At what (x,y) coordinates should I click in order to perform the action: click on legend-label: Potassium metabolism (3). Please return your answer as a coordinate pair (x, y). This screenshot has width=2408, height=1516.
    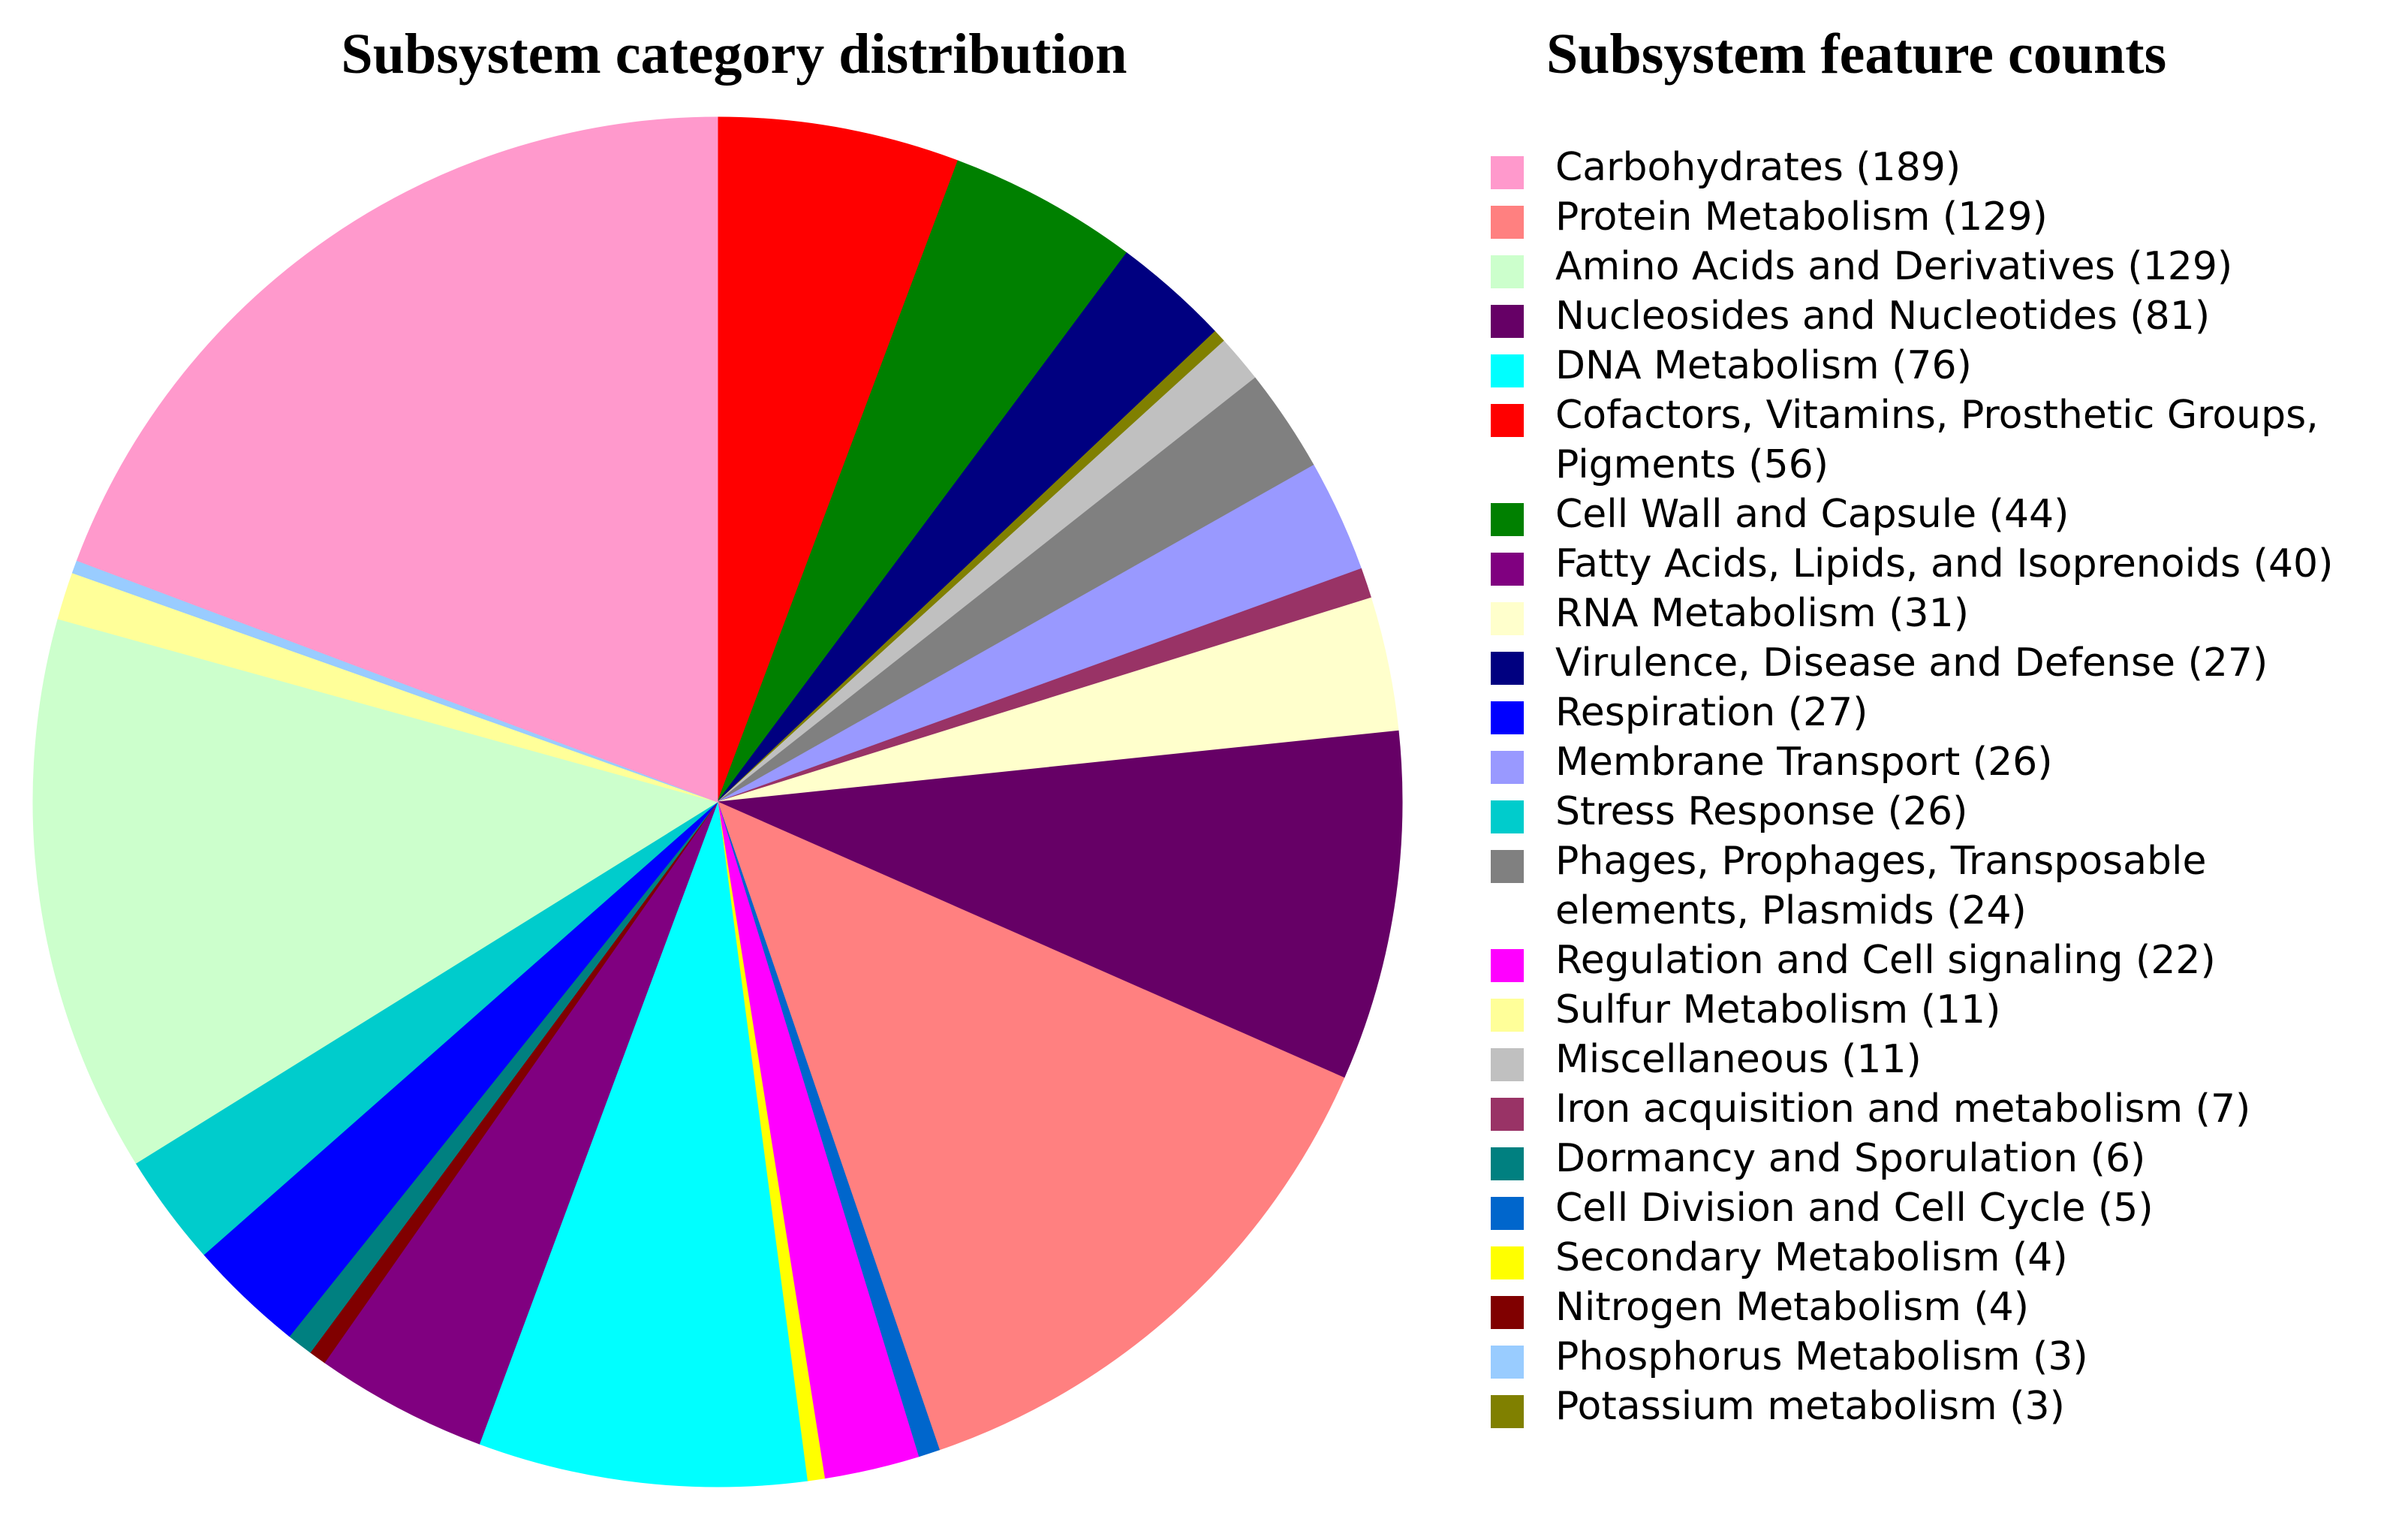
    Looking at the image, I should click on (1810, 1406).